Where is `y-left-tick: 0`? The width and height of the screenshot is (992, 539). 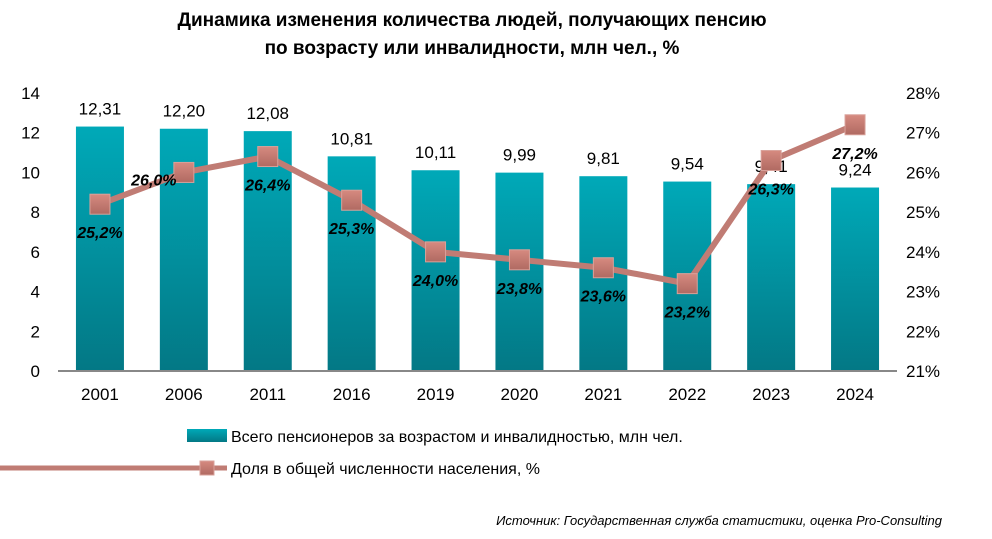 y-left-tick: 0 is located at coordinates (35, 371).